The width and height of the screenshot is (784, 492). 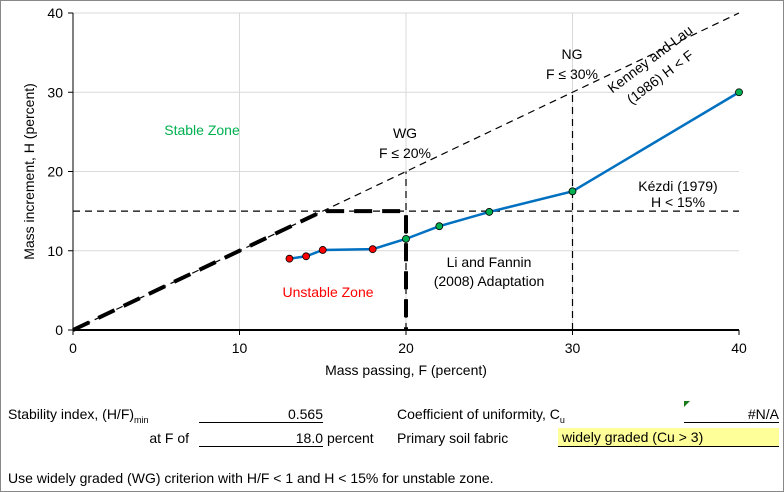 What do you see at coordinates (240, 348) in the screenshot?
I see `x-tick-label: 10` at bounding box center [240, 348].